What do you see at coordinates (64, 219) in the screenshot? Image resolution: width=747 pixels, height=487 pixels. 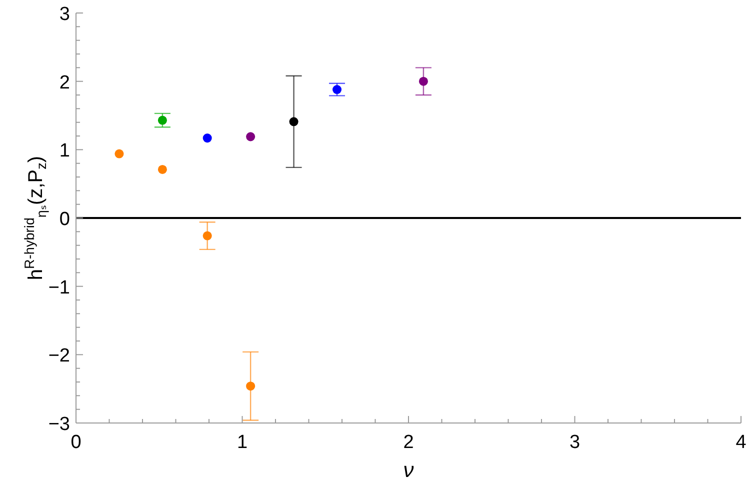 I see `y-tick-label: 0` at bounding box center [64, 219].